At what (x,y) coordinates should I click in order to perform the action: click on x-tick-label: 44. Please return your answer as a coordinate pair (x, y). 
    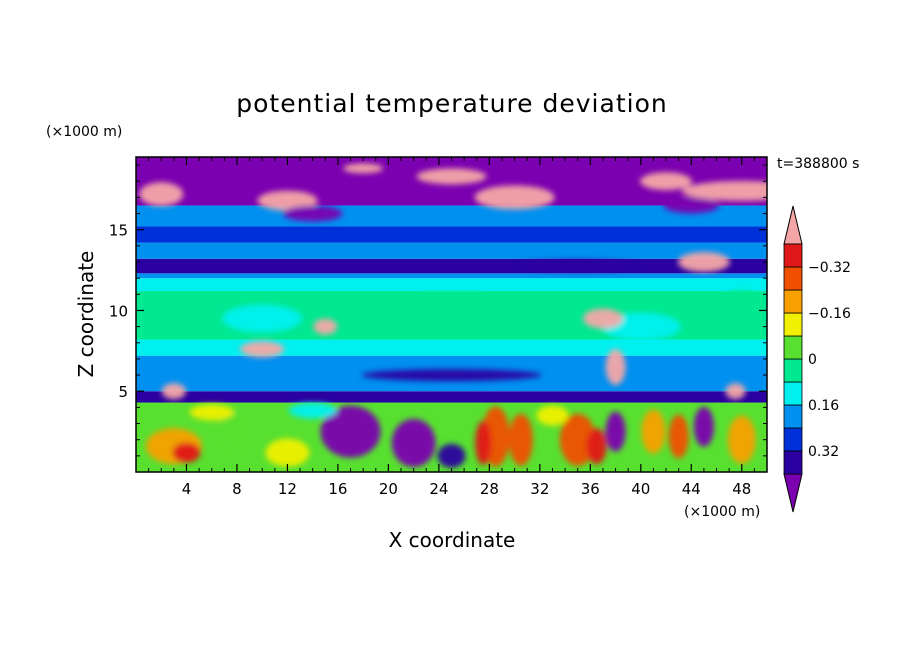
    Looking at the image, I should click on (691, 489).